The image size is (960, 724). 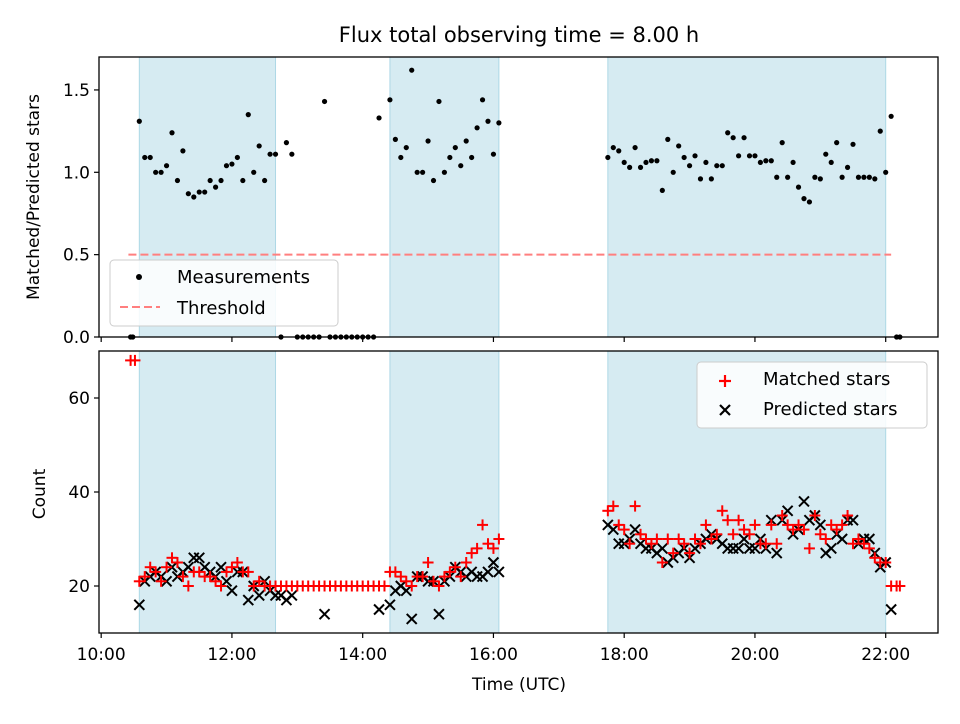 I want to click on bottom-legend: Matched stars Predicted stars, so click(x=812, y=395).